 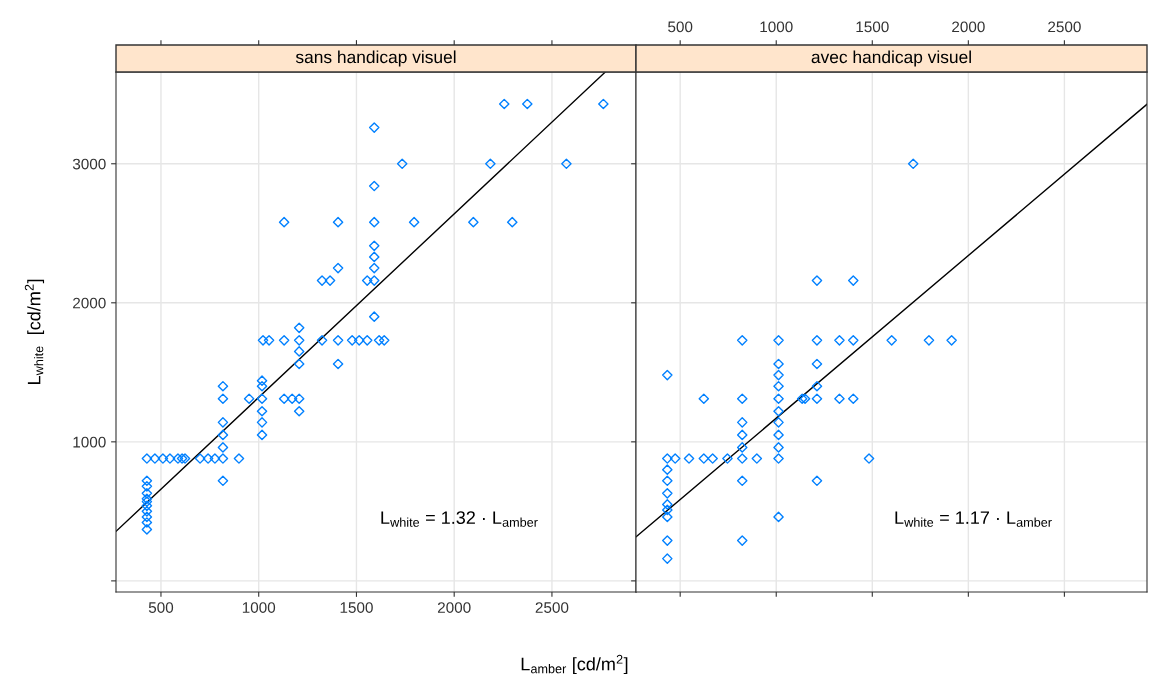 I want to click on y-tick-label: 1000, so click(x=89, y=442).